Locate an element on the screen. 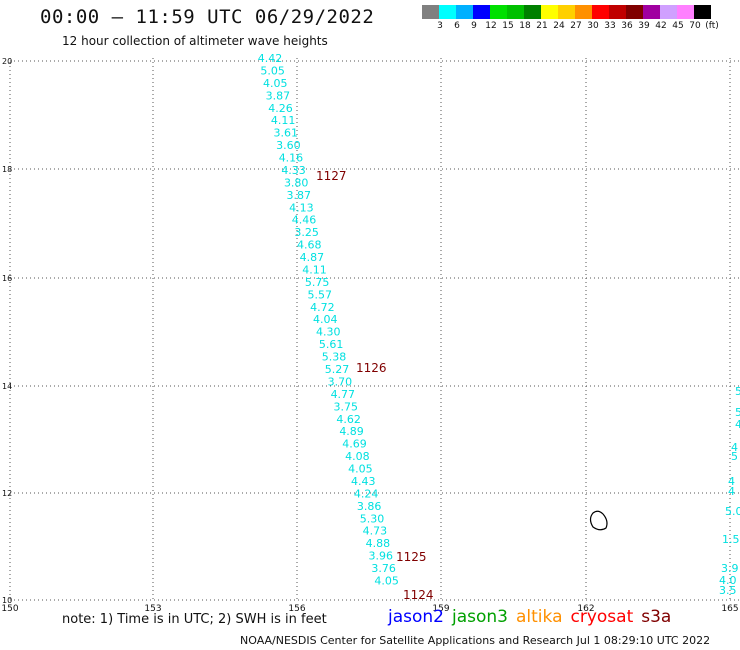 This screenshot has width=740, height=650. wave-height-value: 4.08 is located at coordinates (357, 456).